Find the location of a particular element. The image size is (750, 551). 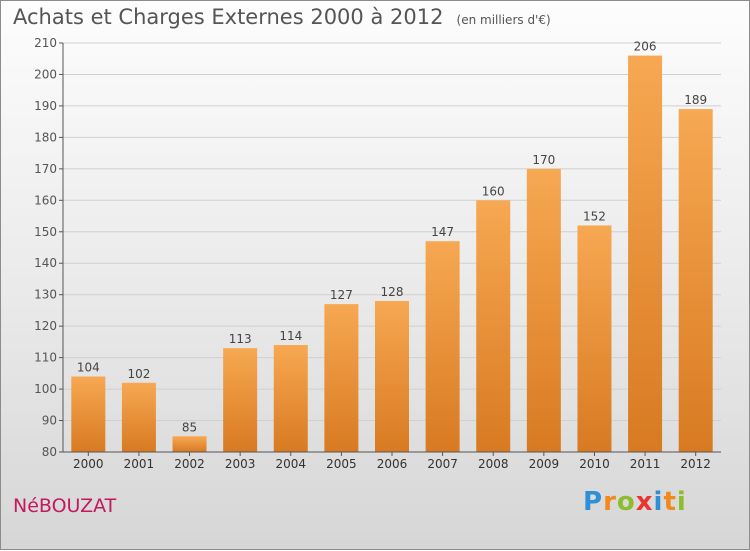

chart-subtitle: (en milliers d'€) is located at coordinates (503, 20).